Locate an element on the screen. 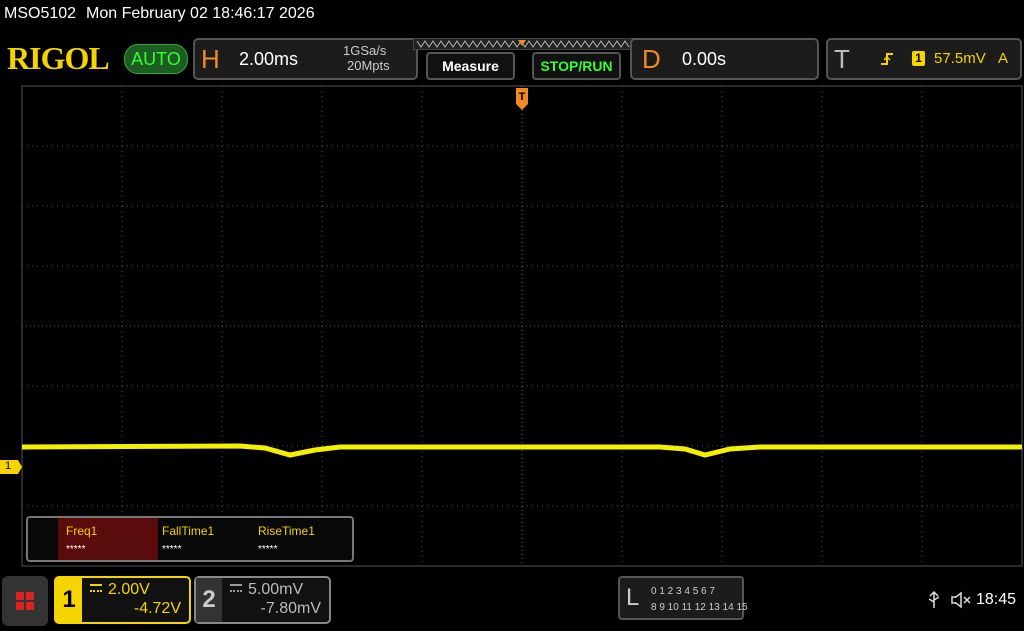 The width and height of the screenshot is (1024, 631). channel-scale: 5.00mV is located at coordinates (276, 589).